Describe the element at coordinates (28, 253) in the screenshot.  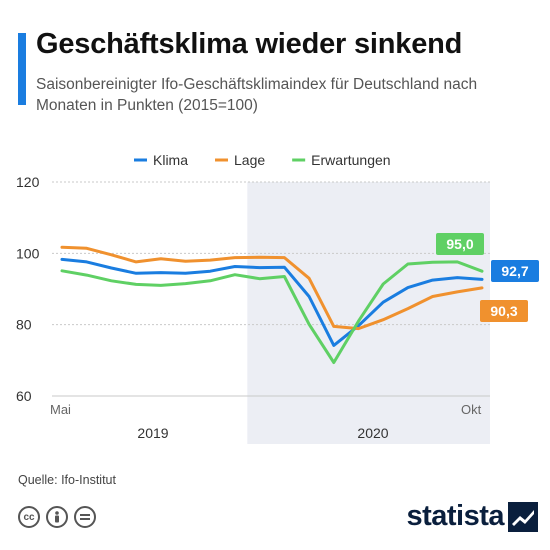
I see `y-tick-label: 100` at that location.